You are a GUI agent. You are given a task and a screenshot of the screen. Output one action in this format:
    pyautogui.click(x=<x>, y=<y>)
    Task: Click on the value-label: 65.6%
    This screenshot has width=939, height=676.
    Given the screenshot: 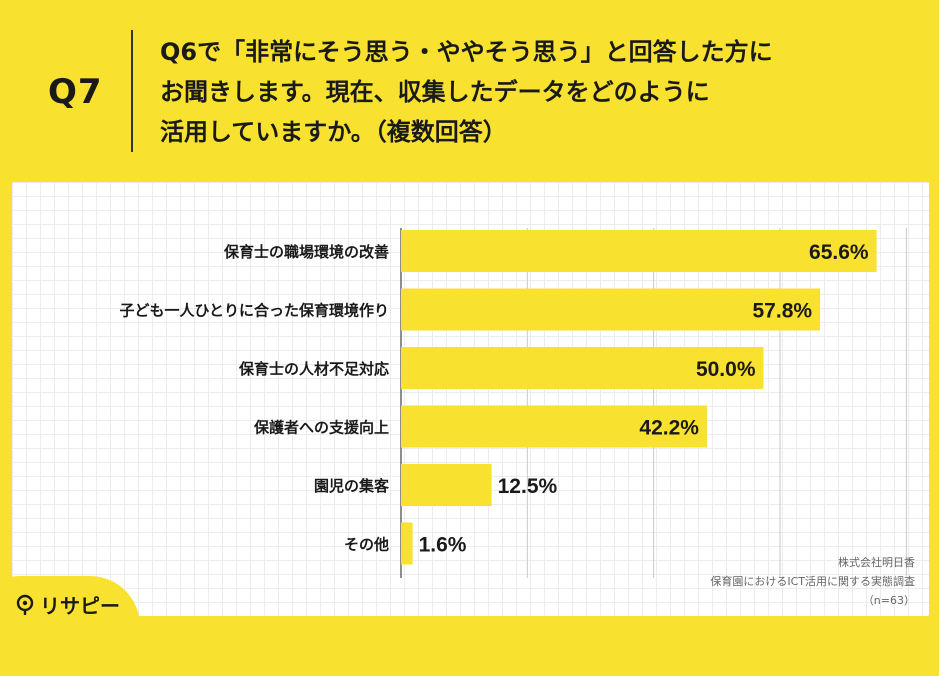 What is the action you would take?
    pyautogui.click(x=839, y=252)
    